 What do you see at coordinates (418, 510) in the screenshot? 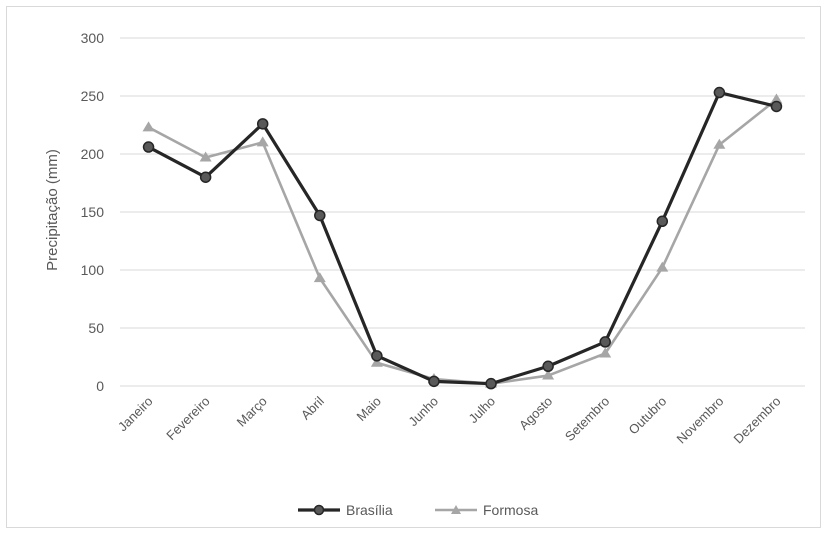
I see `legend: Brasília Formosa` at bounding box center [418, 510].